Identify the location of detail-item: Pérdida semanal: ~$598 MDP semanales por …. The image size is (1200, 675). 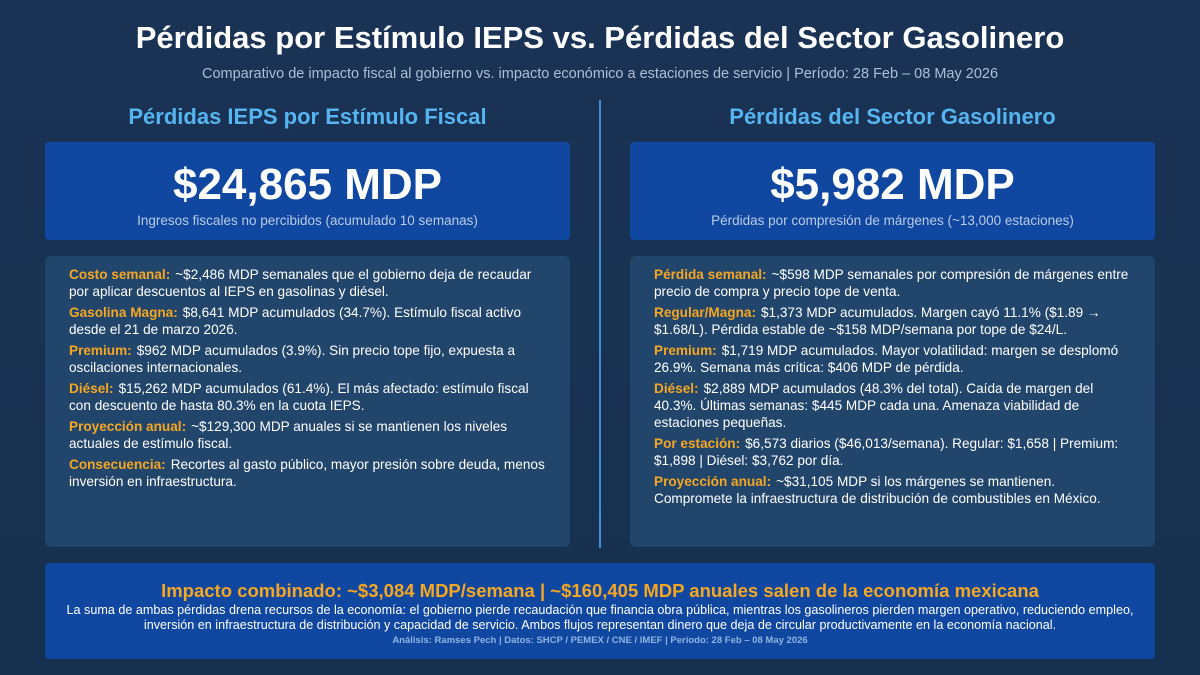
(892, 283).